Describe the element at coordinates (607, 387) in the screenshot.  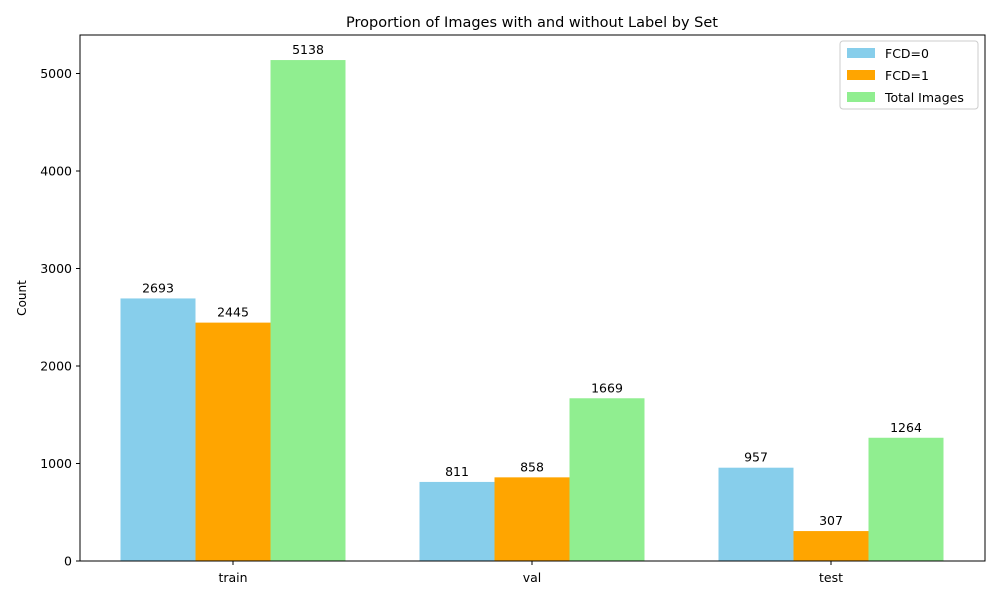
I see `data-label: 1669` at that location.